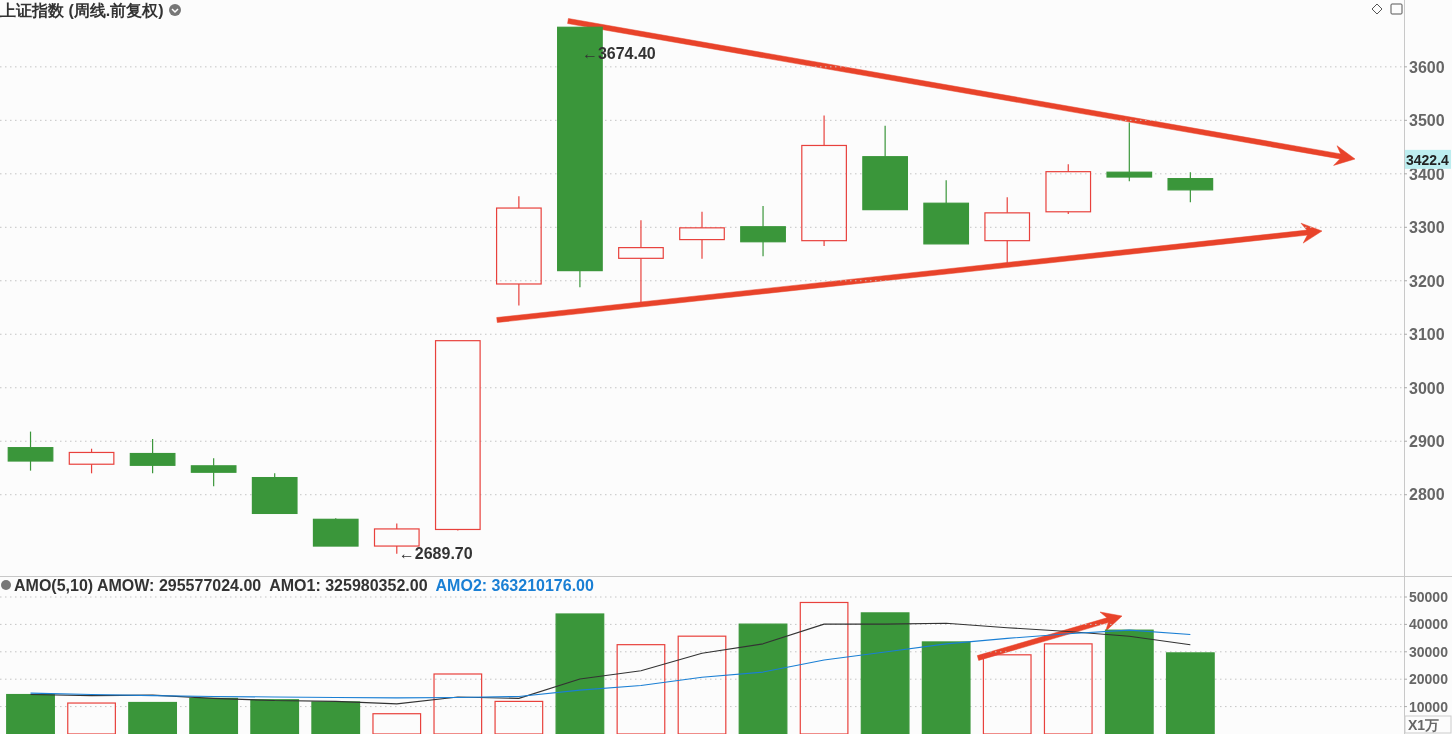  I want to click on y-tick-label: 3000, so click(1427, 388).